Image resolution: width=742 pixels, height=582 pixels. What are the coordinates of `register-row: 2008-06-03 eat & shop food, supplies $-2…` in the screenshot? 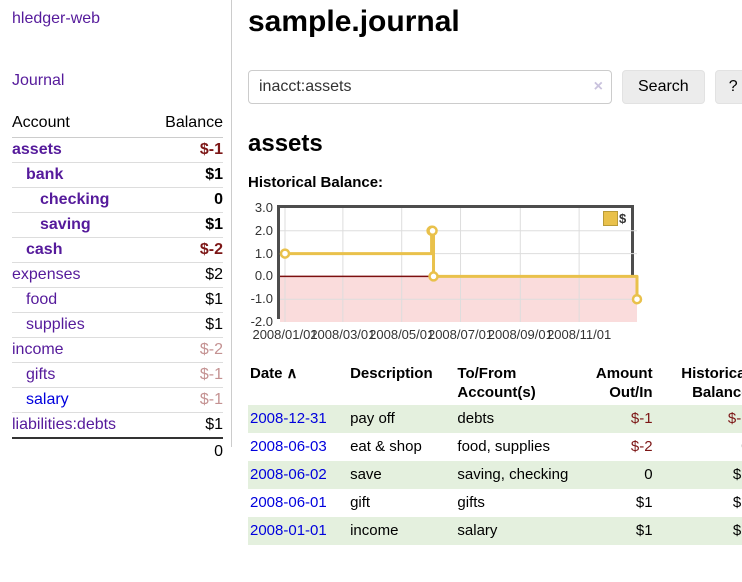 It's located at (495, 447).